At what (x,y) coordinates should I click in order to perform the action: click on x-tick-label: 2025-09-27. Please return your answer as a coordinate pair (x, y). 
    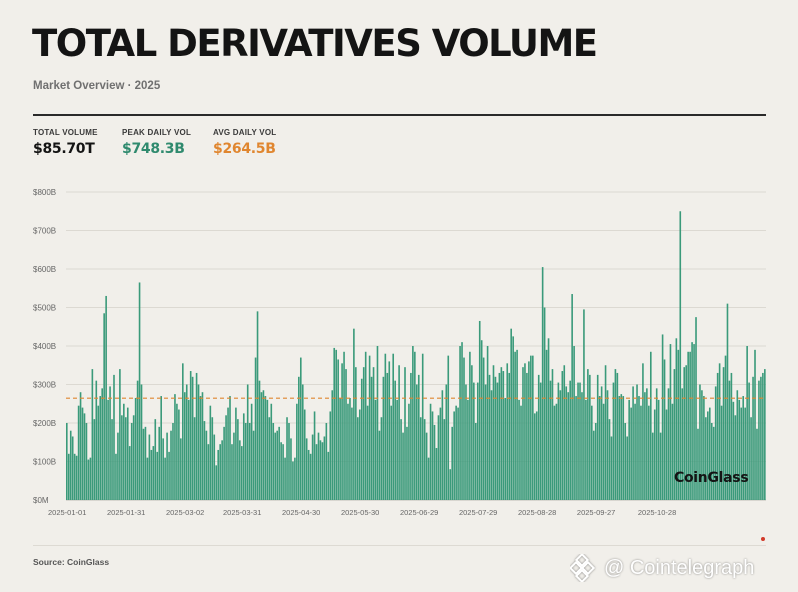
    Looking at the image, I should click on (596, 512).